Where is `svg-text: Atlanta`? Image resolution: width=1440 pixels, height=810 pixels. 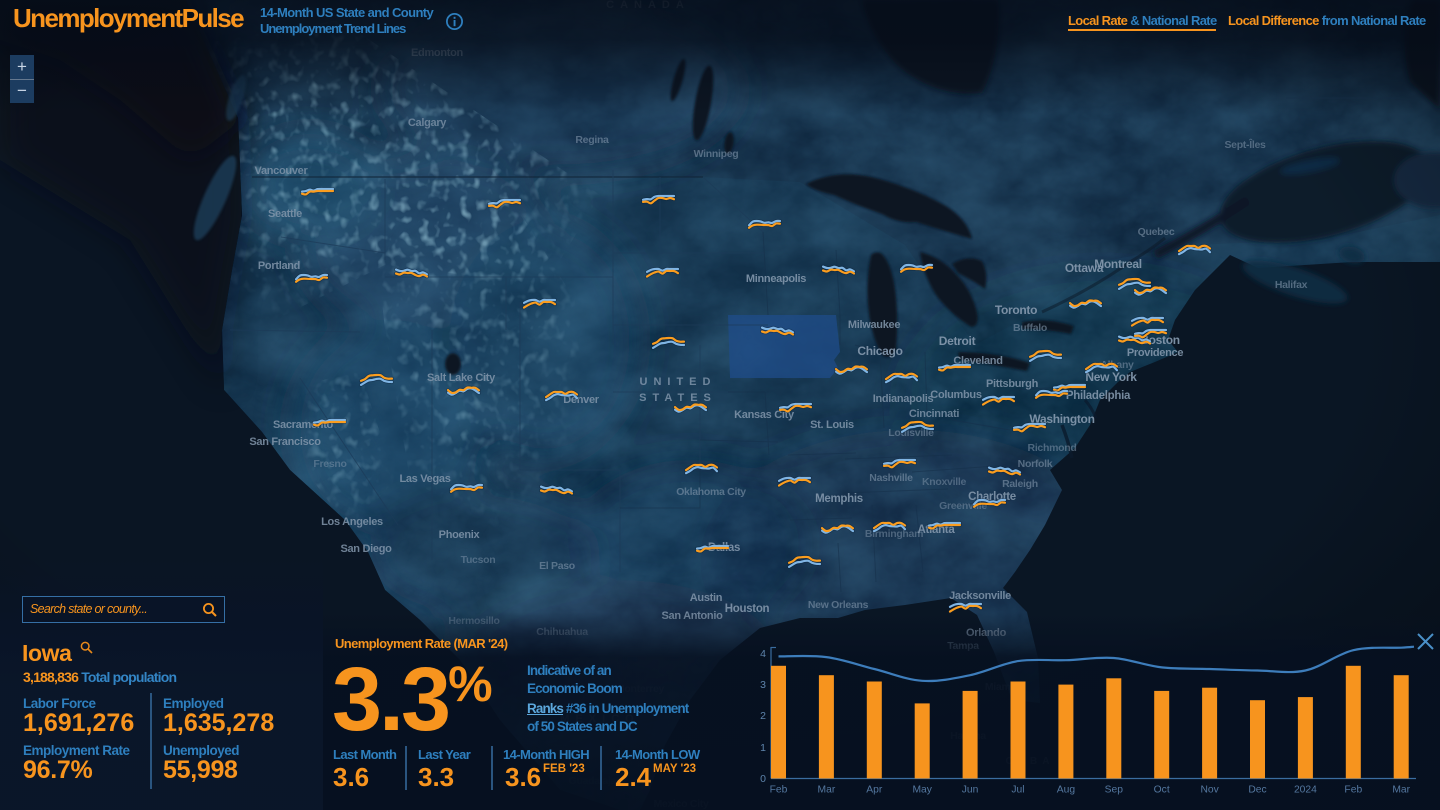
svg-text: Atlanta is located at coordinates (937, 530).